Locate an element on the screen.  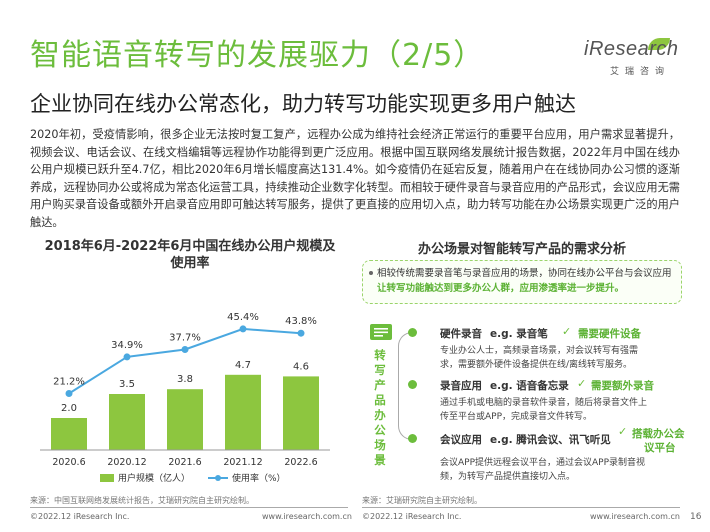
summary-normal: 相较传统需要录音笔与录音应用的场景，协同在线办公平台与会议应用 is located at coordinates (524, 273).